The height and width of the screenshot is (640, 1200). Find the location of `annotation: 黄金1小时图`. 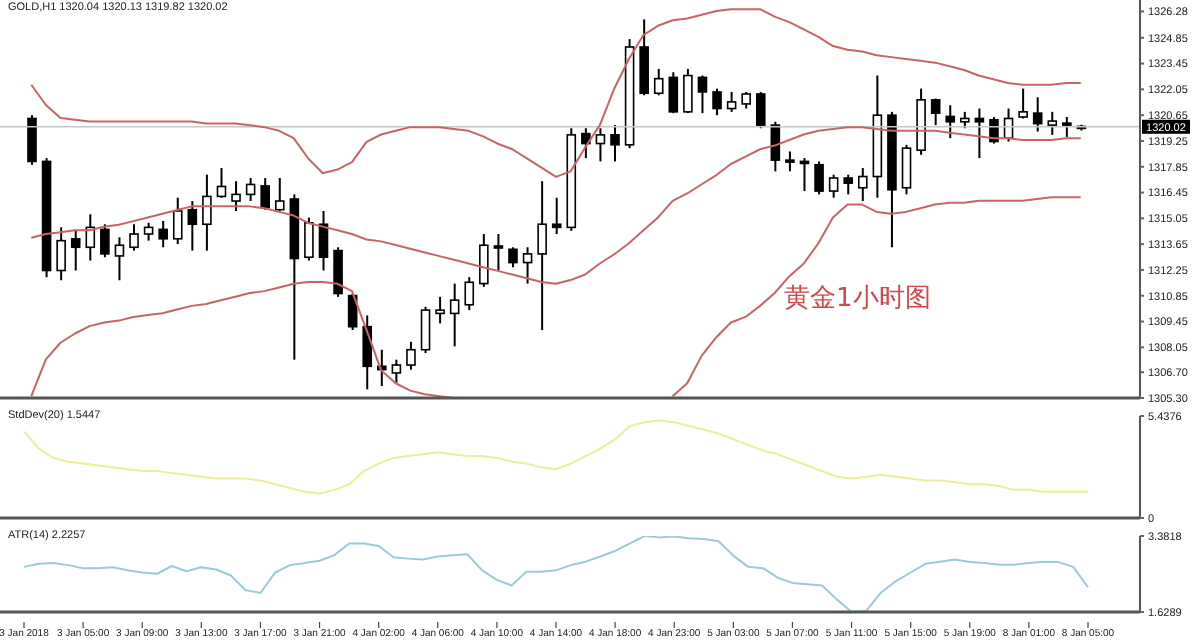

annotation: 黄金1小时图 is located at coordinates (857, 299).